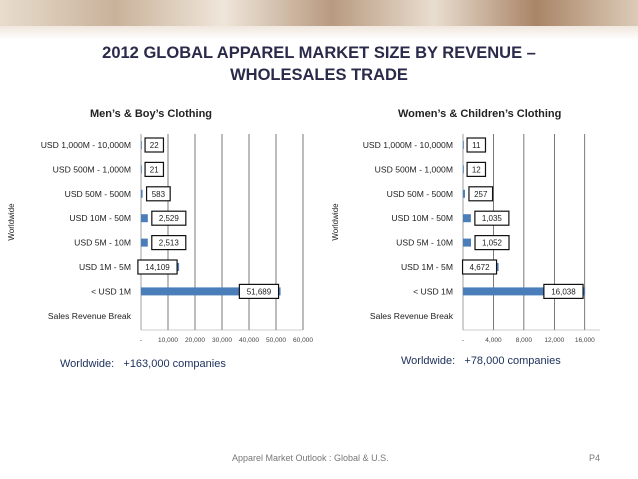  I want to click on data-label-mens-5: 14,109, so click(157, 267).